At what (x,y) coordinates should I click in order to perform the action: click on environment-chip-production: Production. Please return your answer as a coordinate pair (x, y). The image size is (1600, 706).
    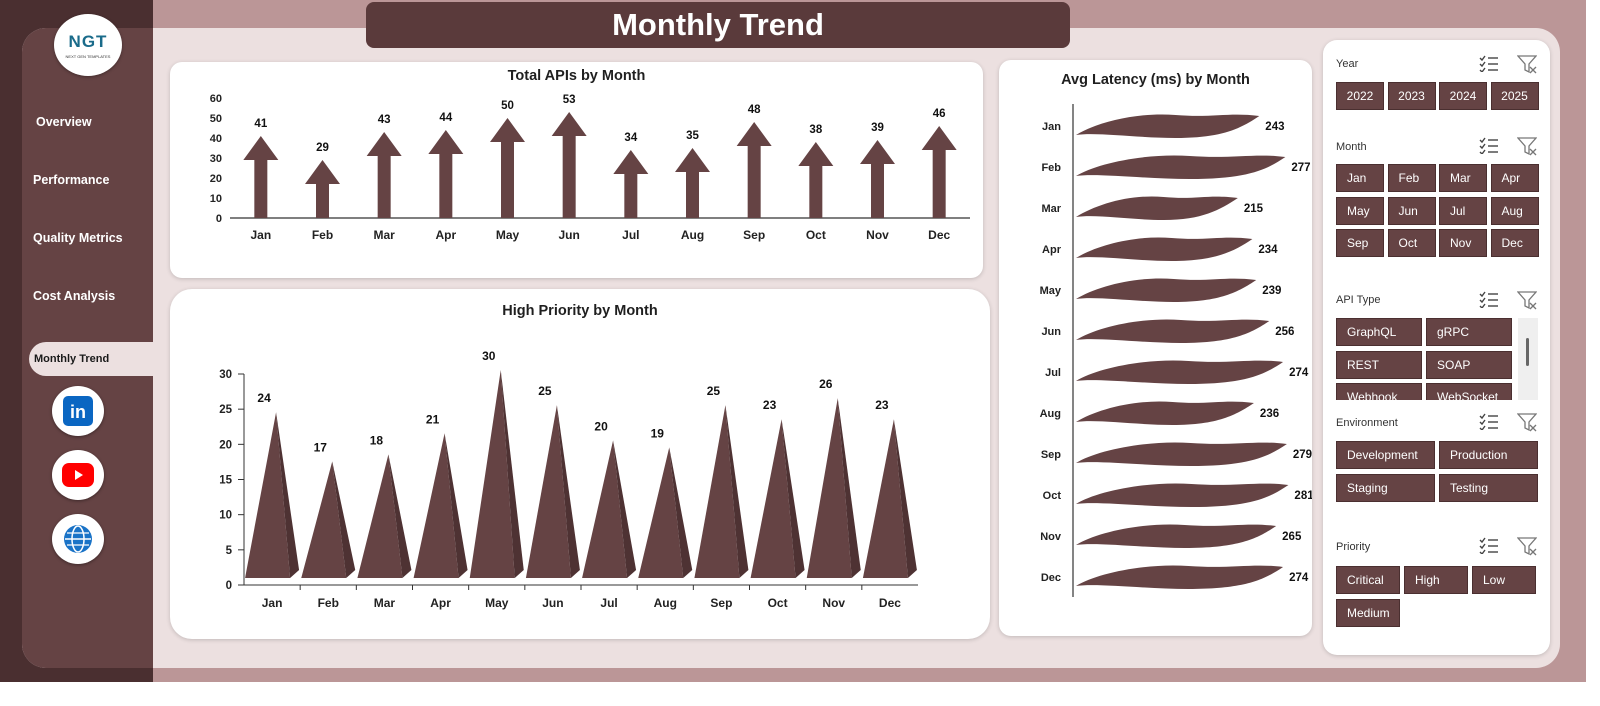
    Looking at the image, I should click on (1488, 455).